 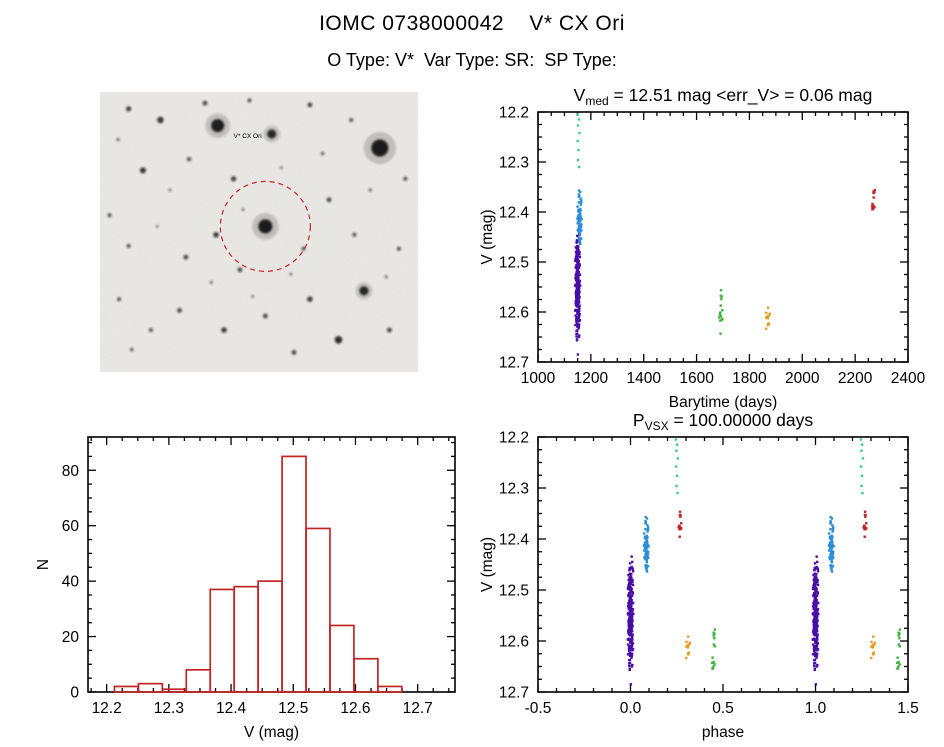 What do you see at coordinates (802, 378) in the screenshot?
I see `svg-text: 2000` at bounding box center [802, 378].